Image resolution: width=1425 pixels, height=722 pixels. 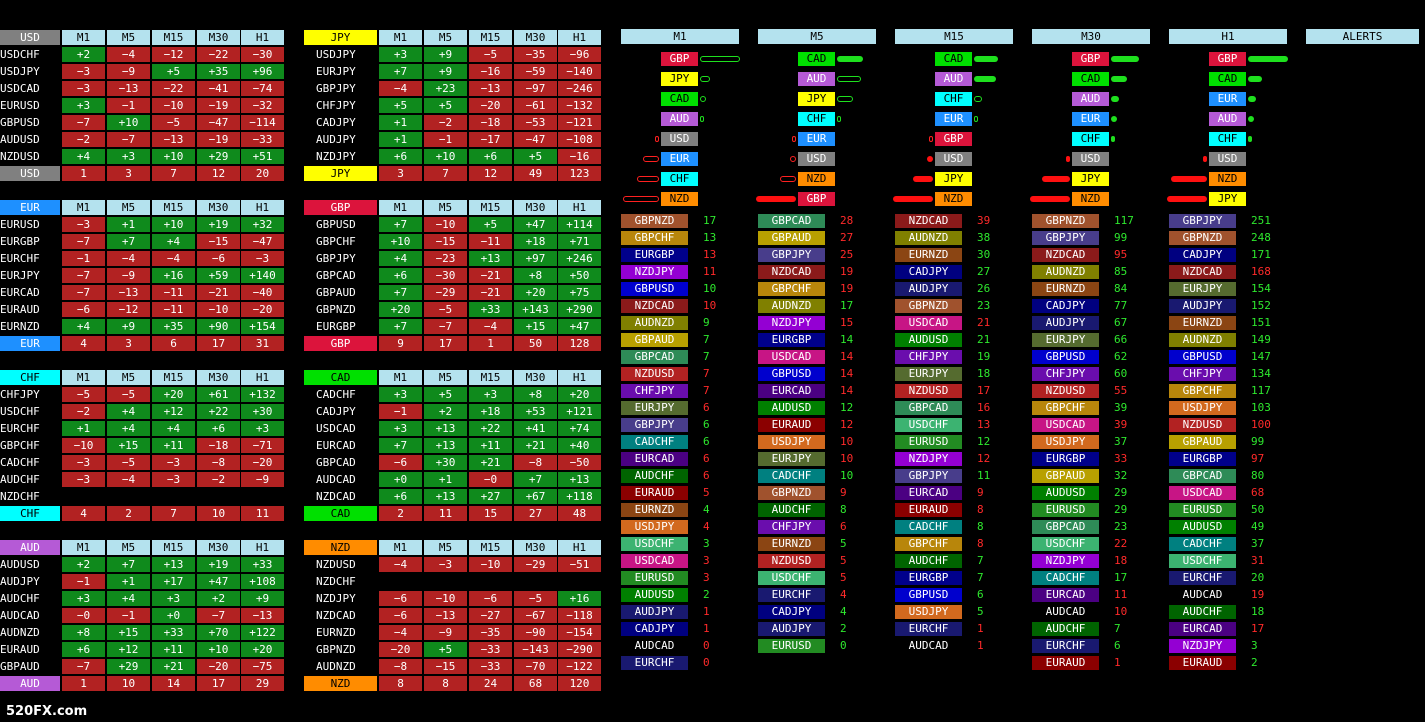 I want to click on value-cell: −2, so click(x=445, y=122).